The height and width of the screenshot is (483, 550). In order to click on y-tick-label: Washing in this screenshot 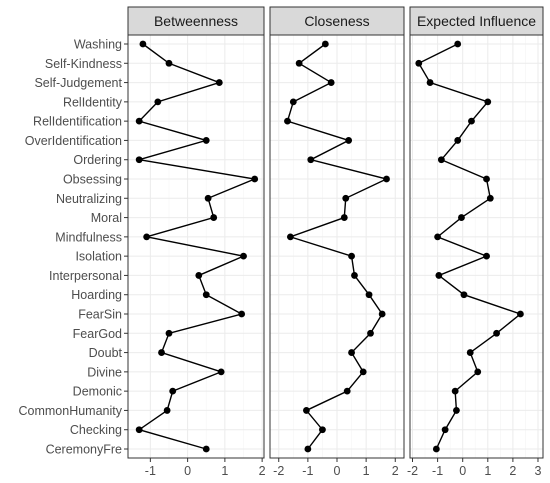, I will do `click(98, 45)`.